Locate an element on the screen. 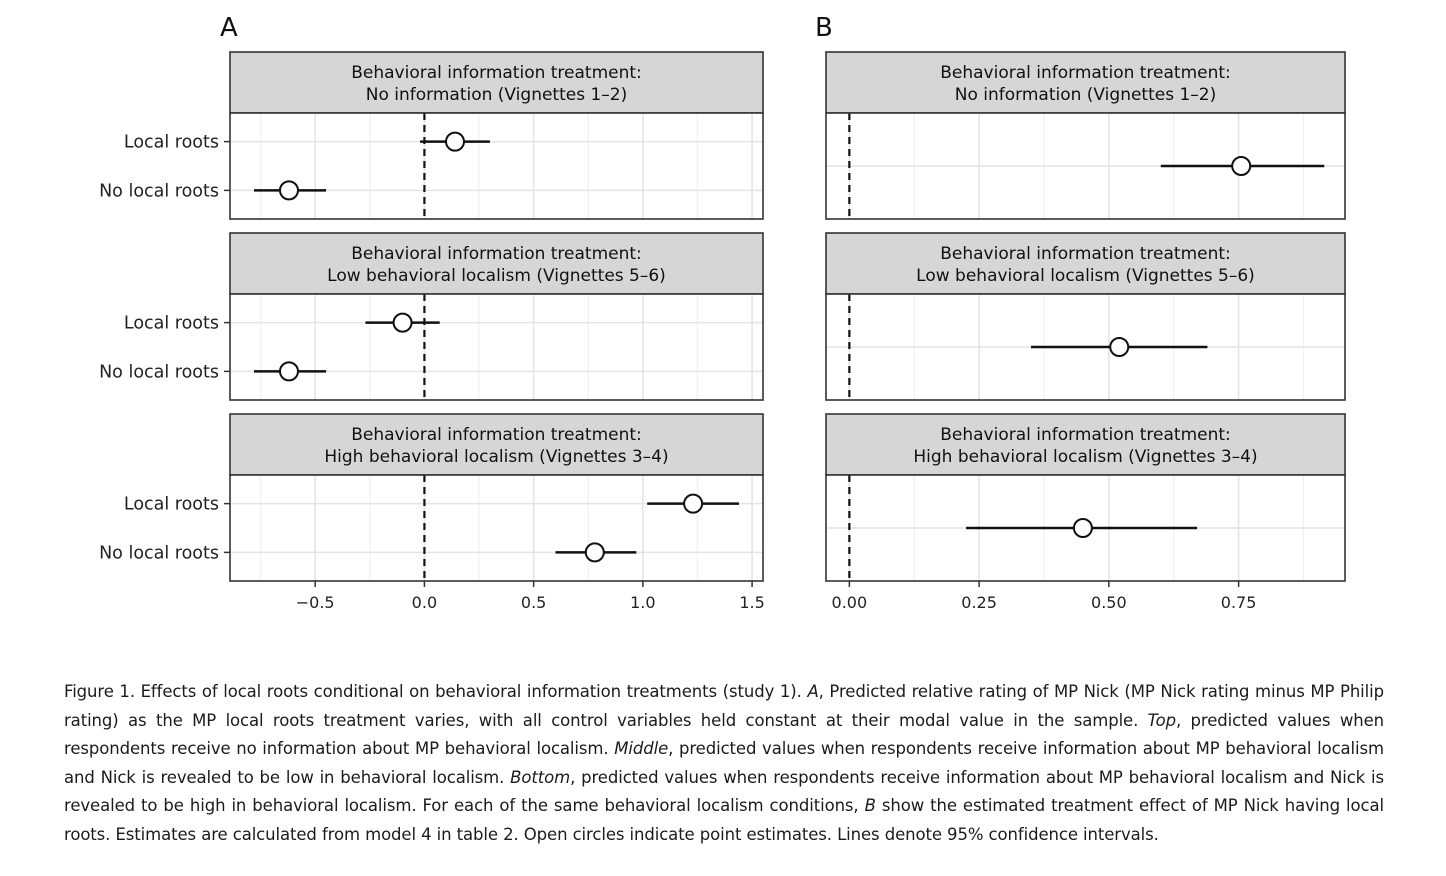  x-tick-label: 1.0 is located at coordinates (642, 602).